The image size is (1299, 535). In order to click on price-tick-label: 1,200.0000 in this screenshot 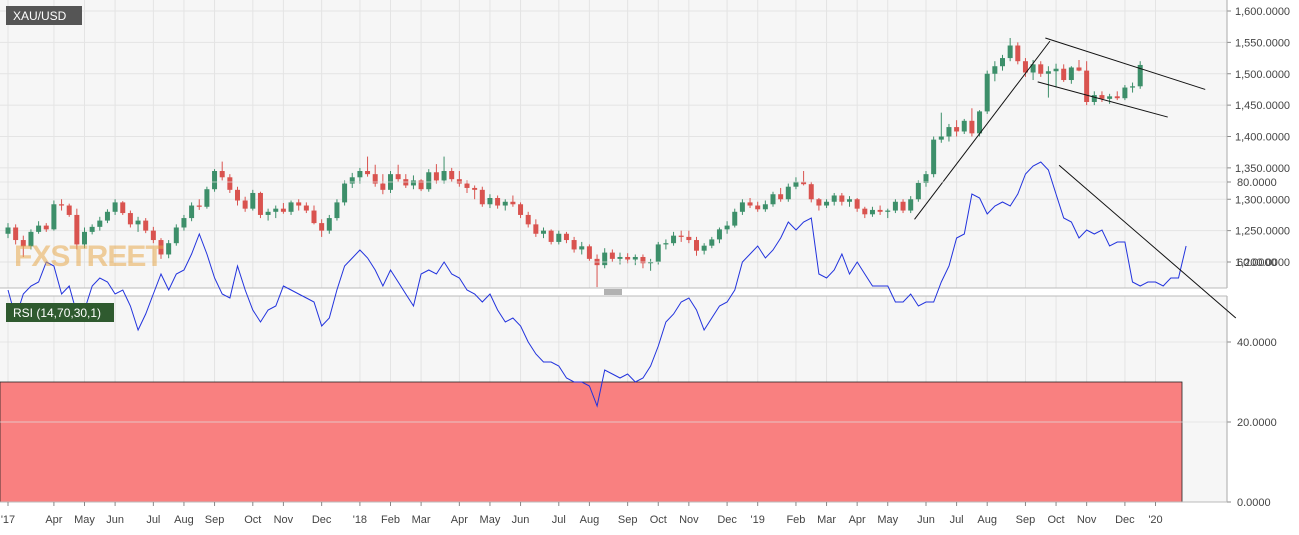, I will do `click(1262, 263)`.